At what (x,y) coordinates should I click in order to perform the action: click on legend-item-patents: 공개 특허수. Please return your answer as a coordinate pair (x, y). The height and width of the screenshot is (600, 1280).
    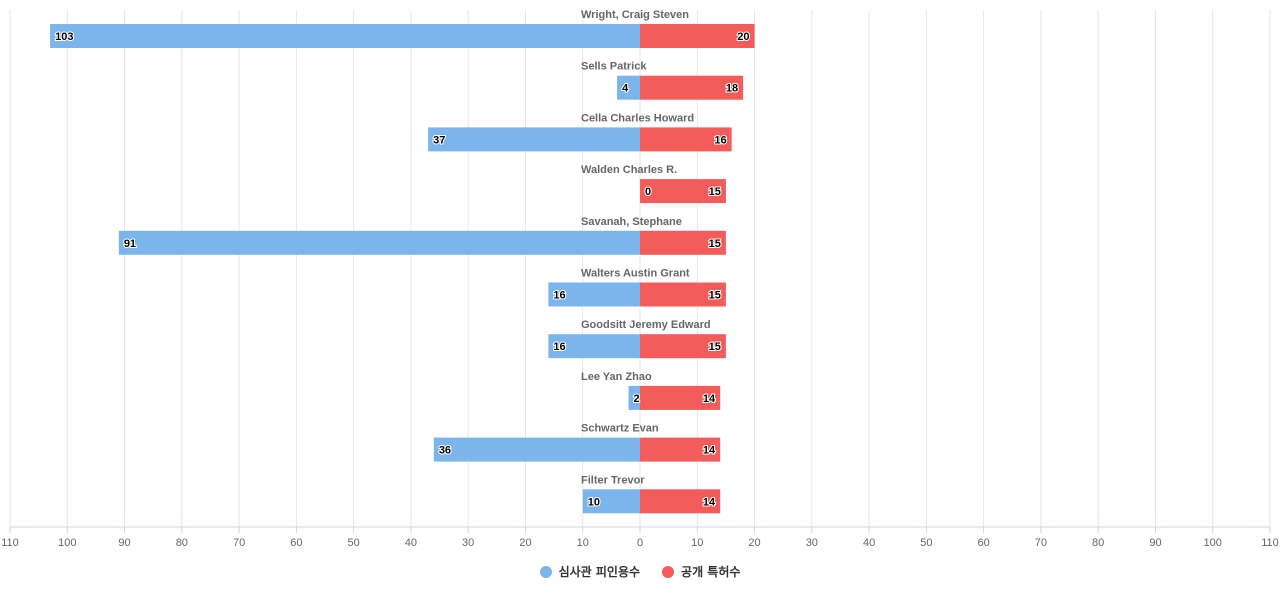
    Looking at the image, I should click on (701, 571).